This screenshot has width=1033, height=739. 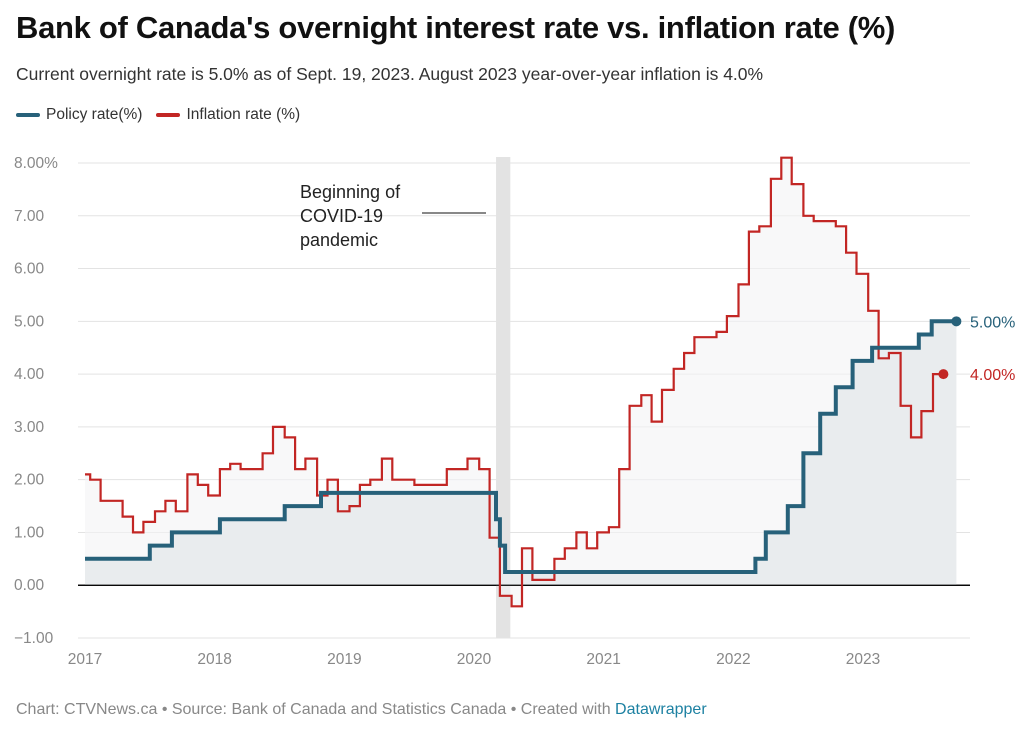 What do you see at coordinates (214, 659) in the screenshot?
I see `x-tick-label: 2018` at bounding box center [214, 659].